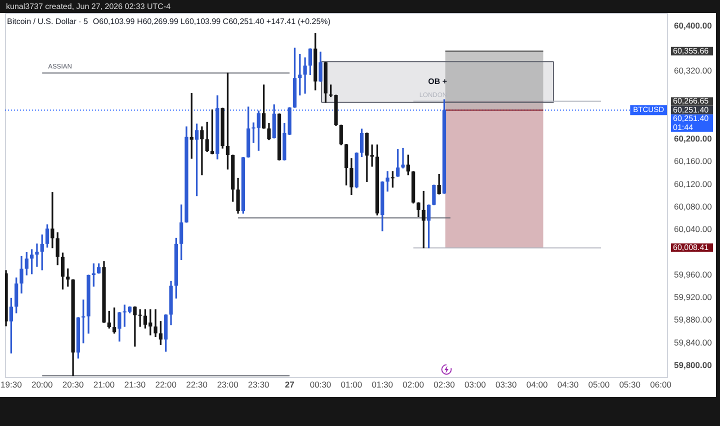 This screenshot has width=720, height=426. What do you see at coordinates (693, 161) in the screenshot?
I see `y-tick-label: 60,160.00` at bounding box center [693, 161].